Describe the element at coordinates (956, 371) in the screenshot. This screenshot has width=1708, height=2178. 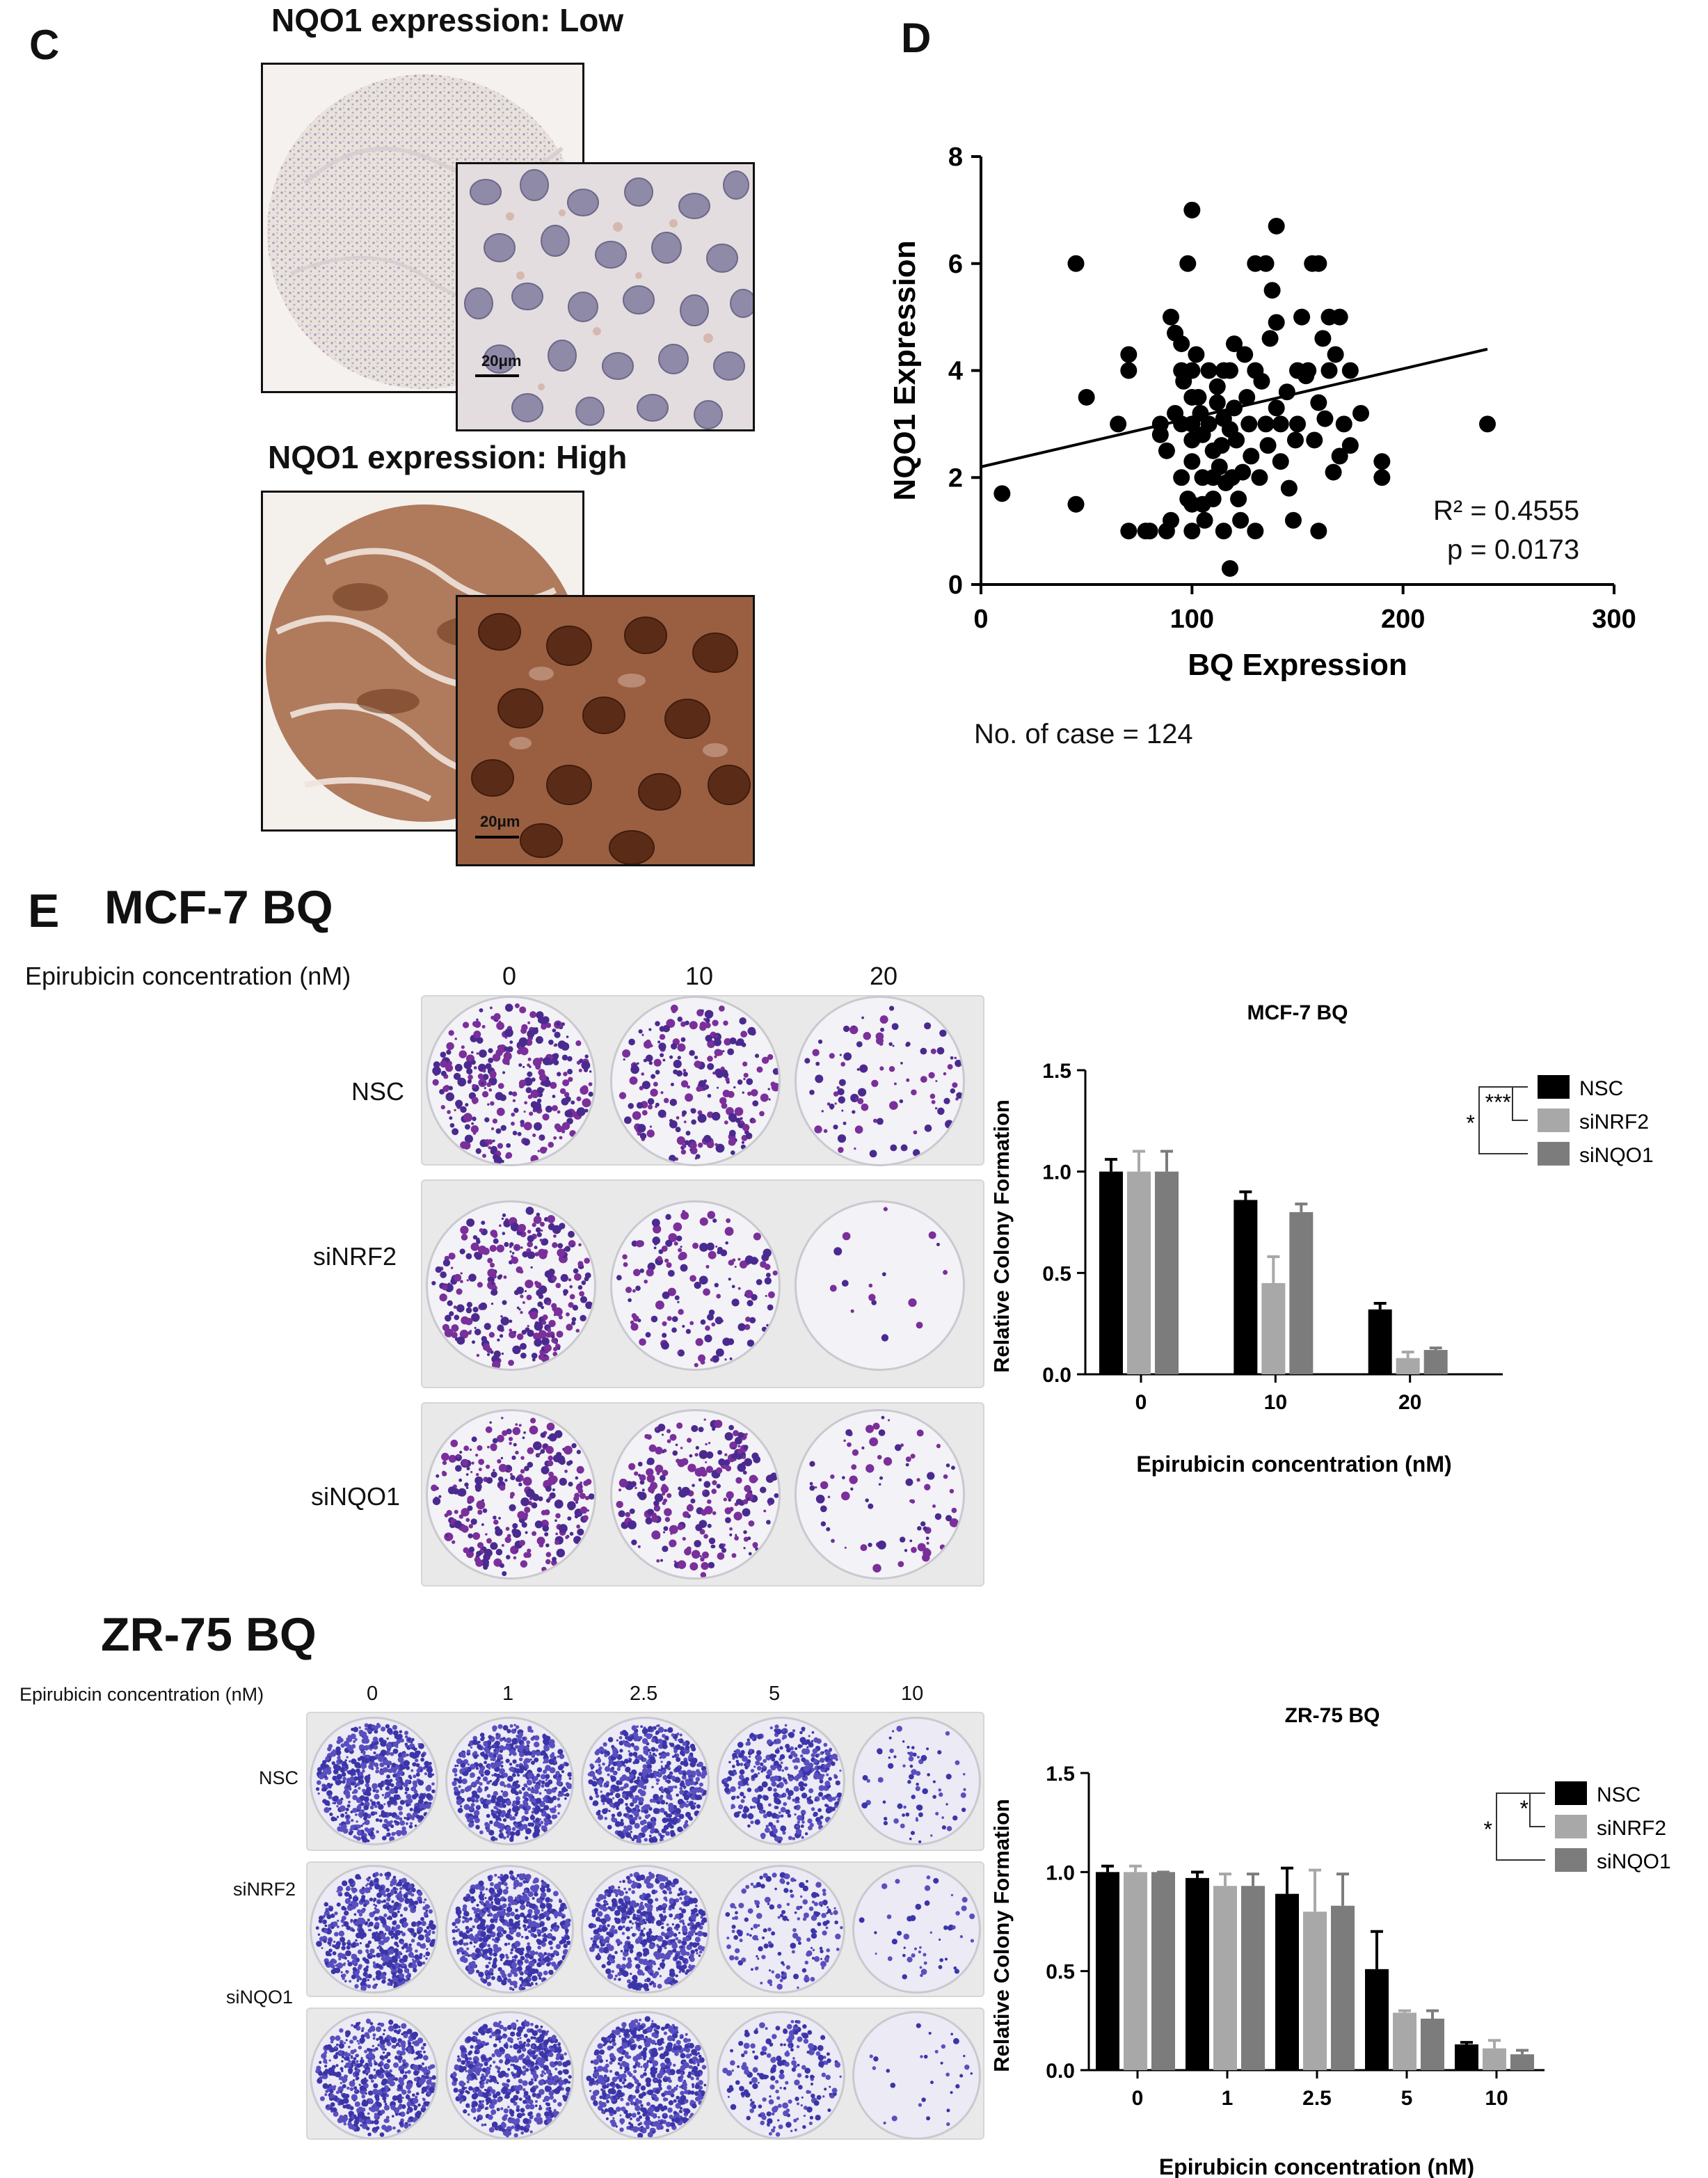
I see `scatter-y-tick-label: 4` at that location.